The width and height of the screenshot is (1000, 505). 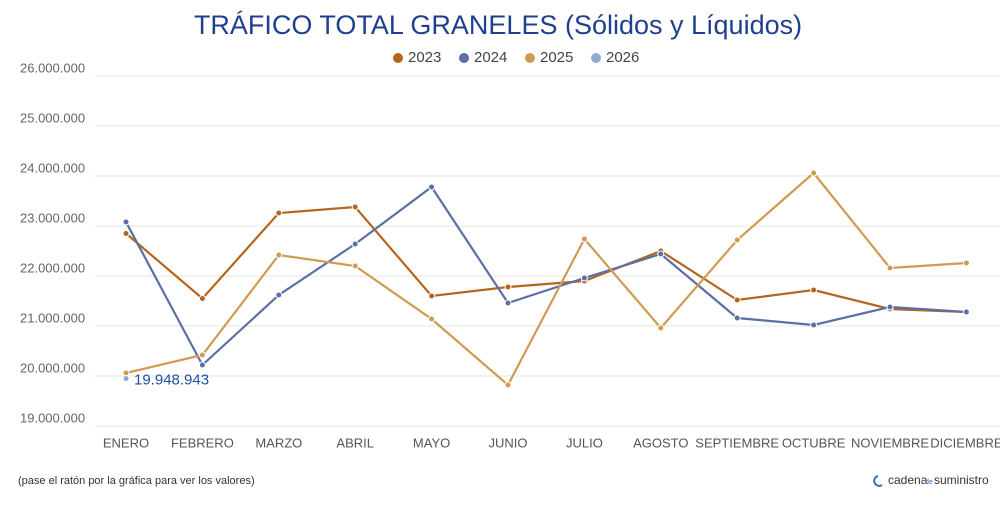 I want to click on data-label: 19.948.943, so click(x=171, y=380).